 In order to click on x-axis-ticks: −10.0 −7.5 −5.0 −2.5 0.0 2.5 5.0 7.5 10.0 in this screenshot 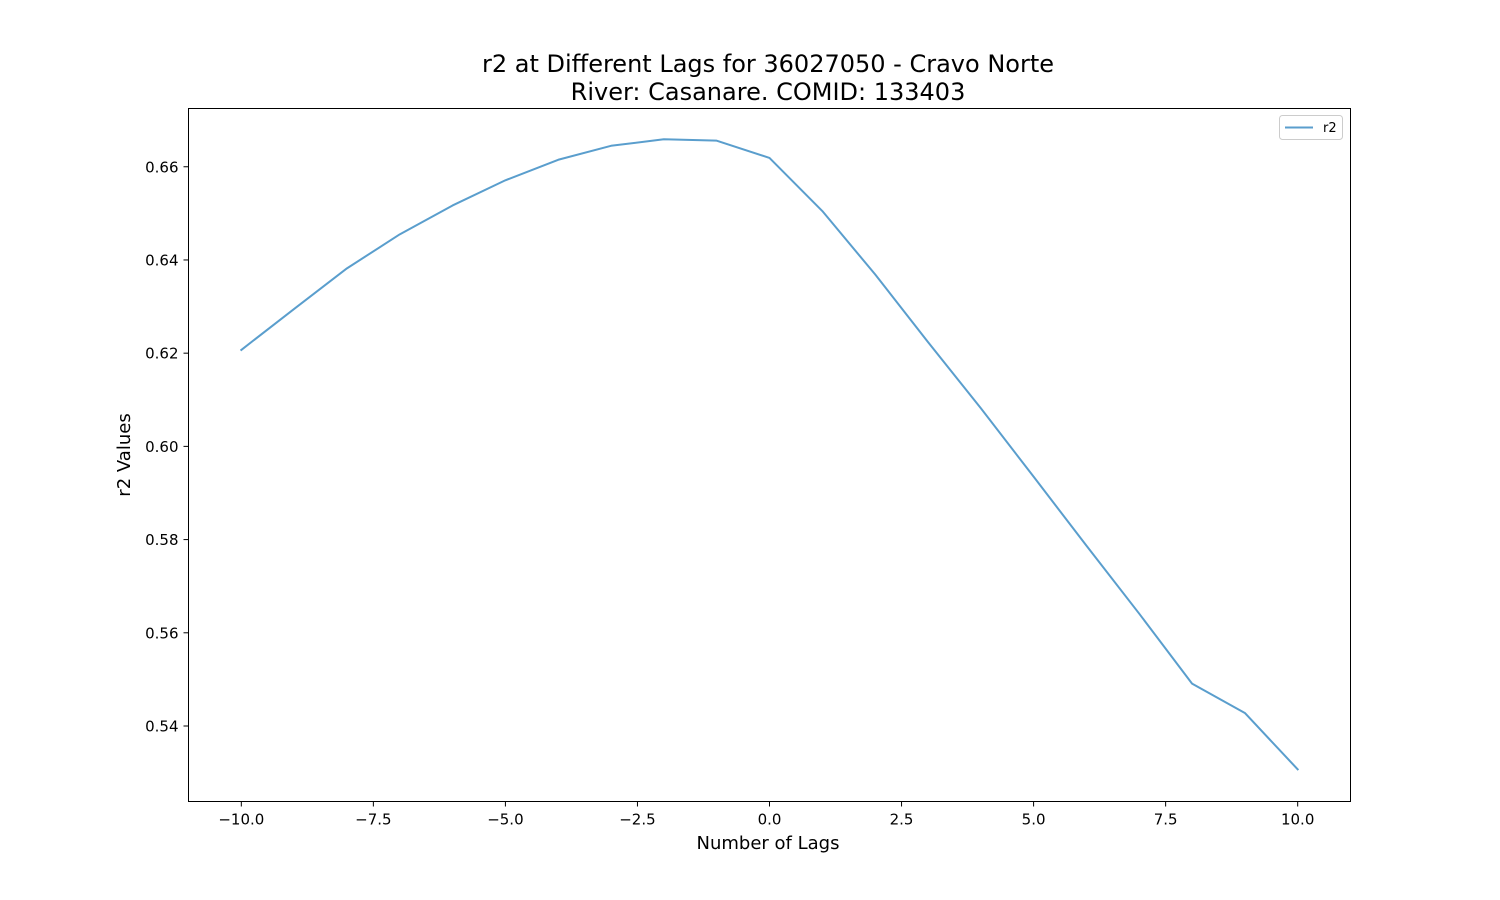, I will do `click(766, 815)`.